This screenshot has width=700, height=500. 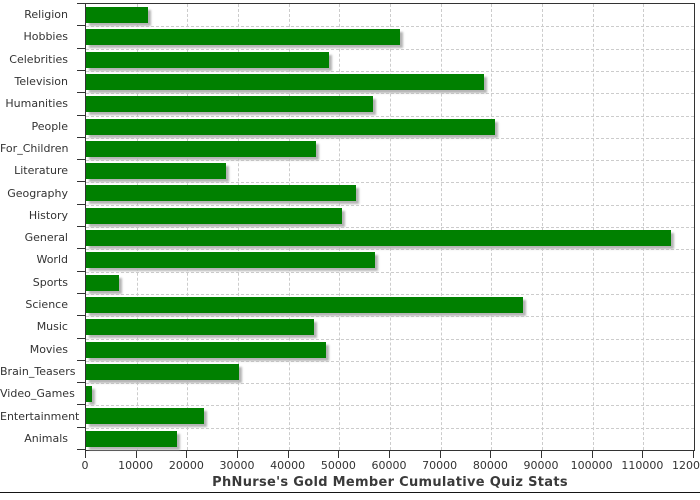 What do you see at coordinates (48, 215) in the screenshot?
I see `category-label: History` at bounding box center [48, 215].